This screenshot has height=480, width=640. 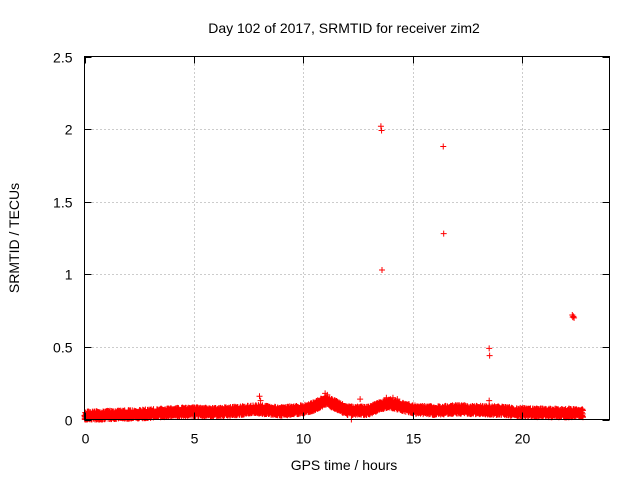 What do you see at coordinates (69, 275) in the screenshot?
I see `y-tick-label: 1` at bounding box center [69, 275].